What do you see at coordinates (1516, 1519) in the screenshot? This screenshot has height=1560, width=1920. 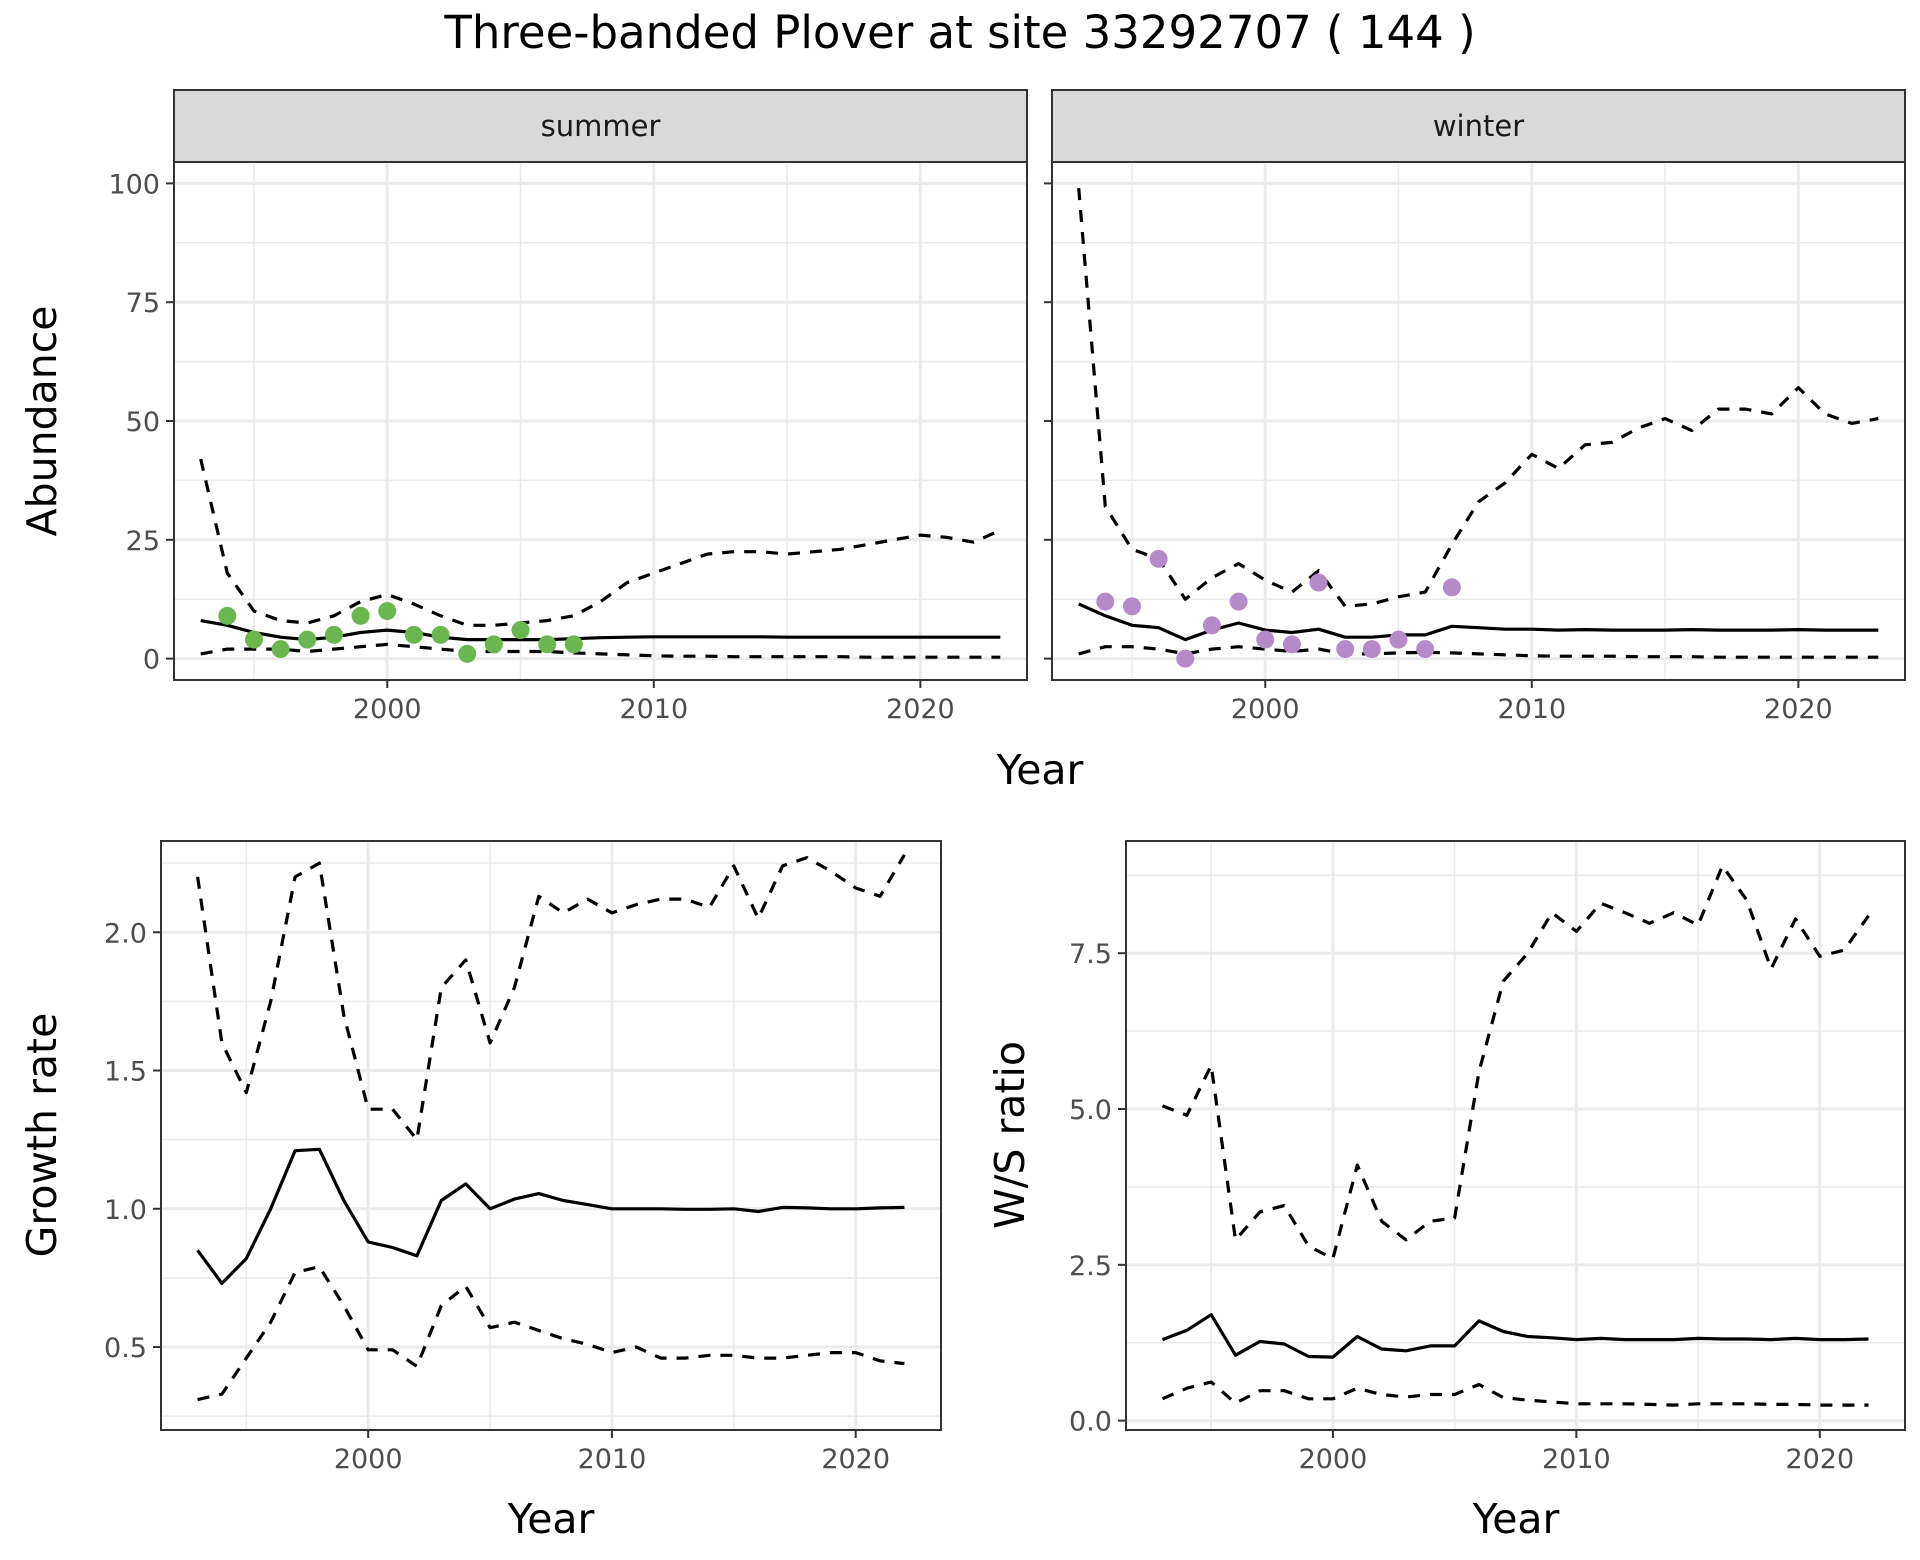 I see `x-axis-title-ratio: Year` at bounding box center [1516, 1519].